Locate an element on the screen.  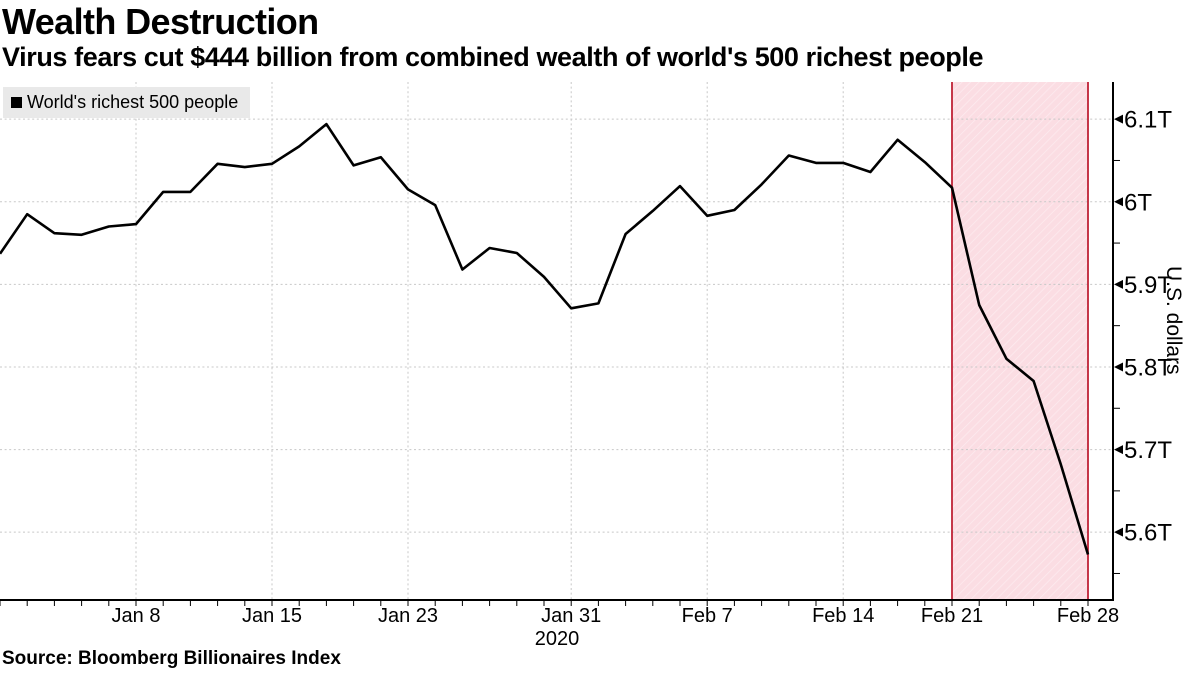
x-tick-label: Feb 7 is located at coordinates (707, 616).